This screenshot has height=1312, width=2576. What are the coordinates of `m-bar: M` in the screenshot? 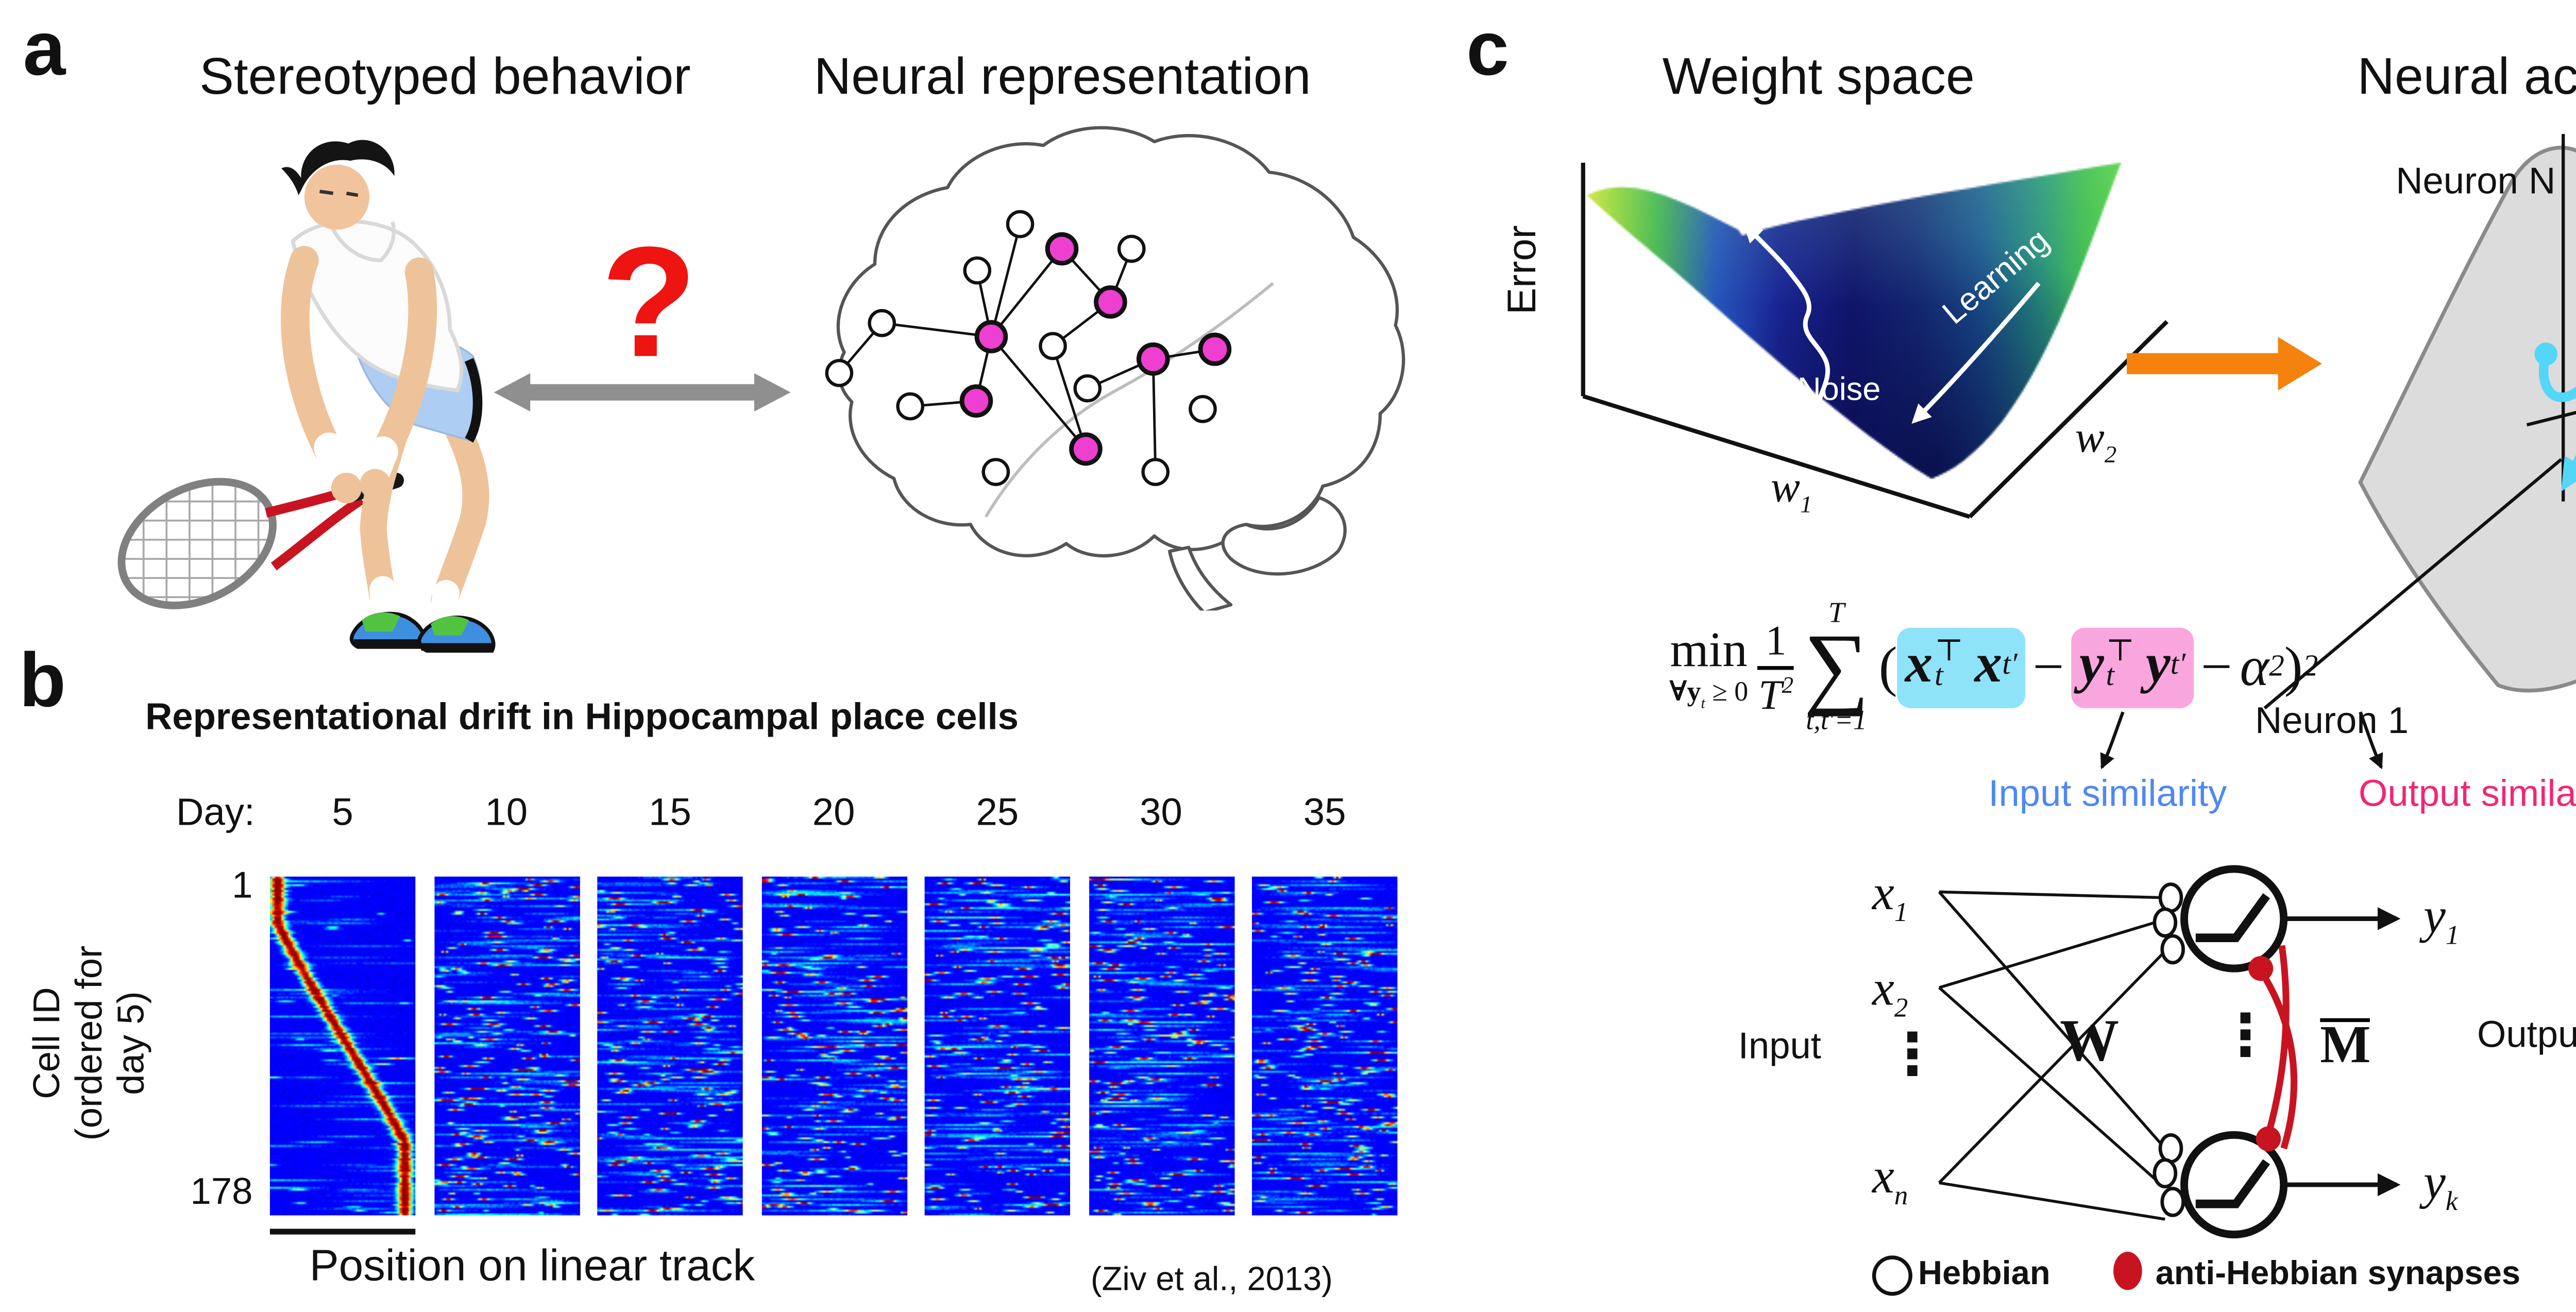 It's located at (2345, 1046).